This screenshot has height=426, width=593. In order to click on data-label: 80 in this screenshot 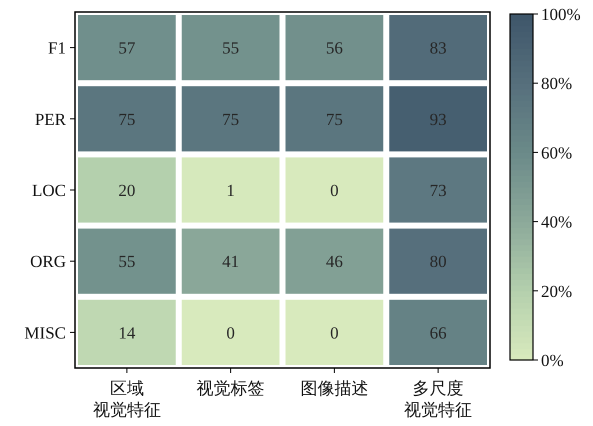, I will do `click(438, 262)`.